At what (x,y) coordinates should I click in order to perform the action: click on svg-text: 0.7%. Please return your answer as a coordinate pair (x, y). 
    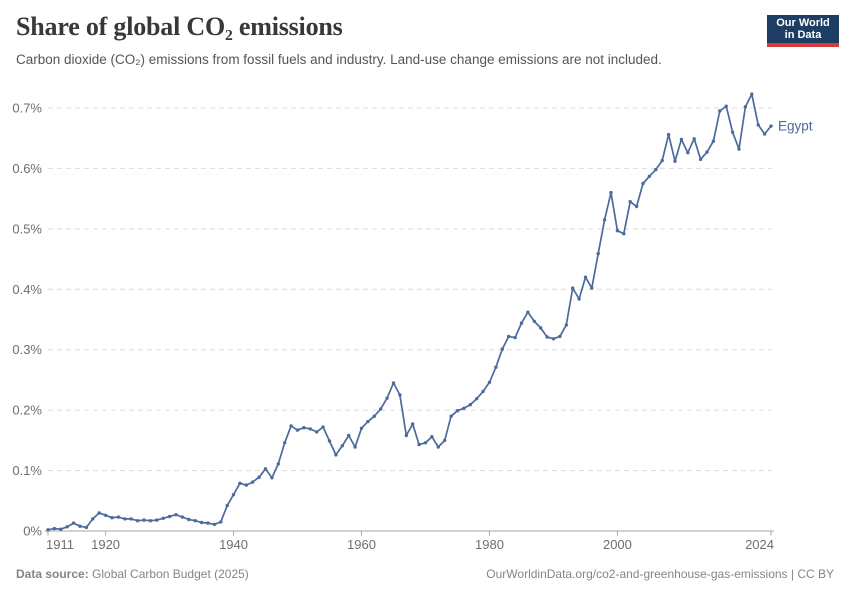
    Looking at the image, I should click on (27, 108).